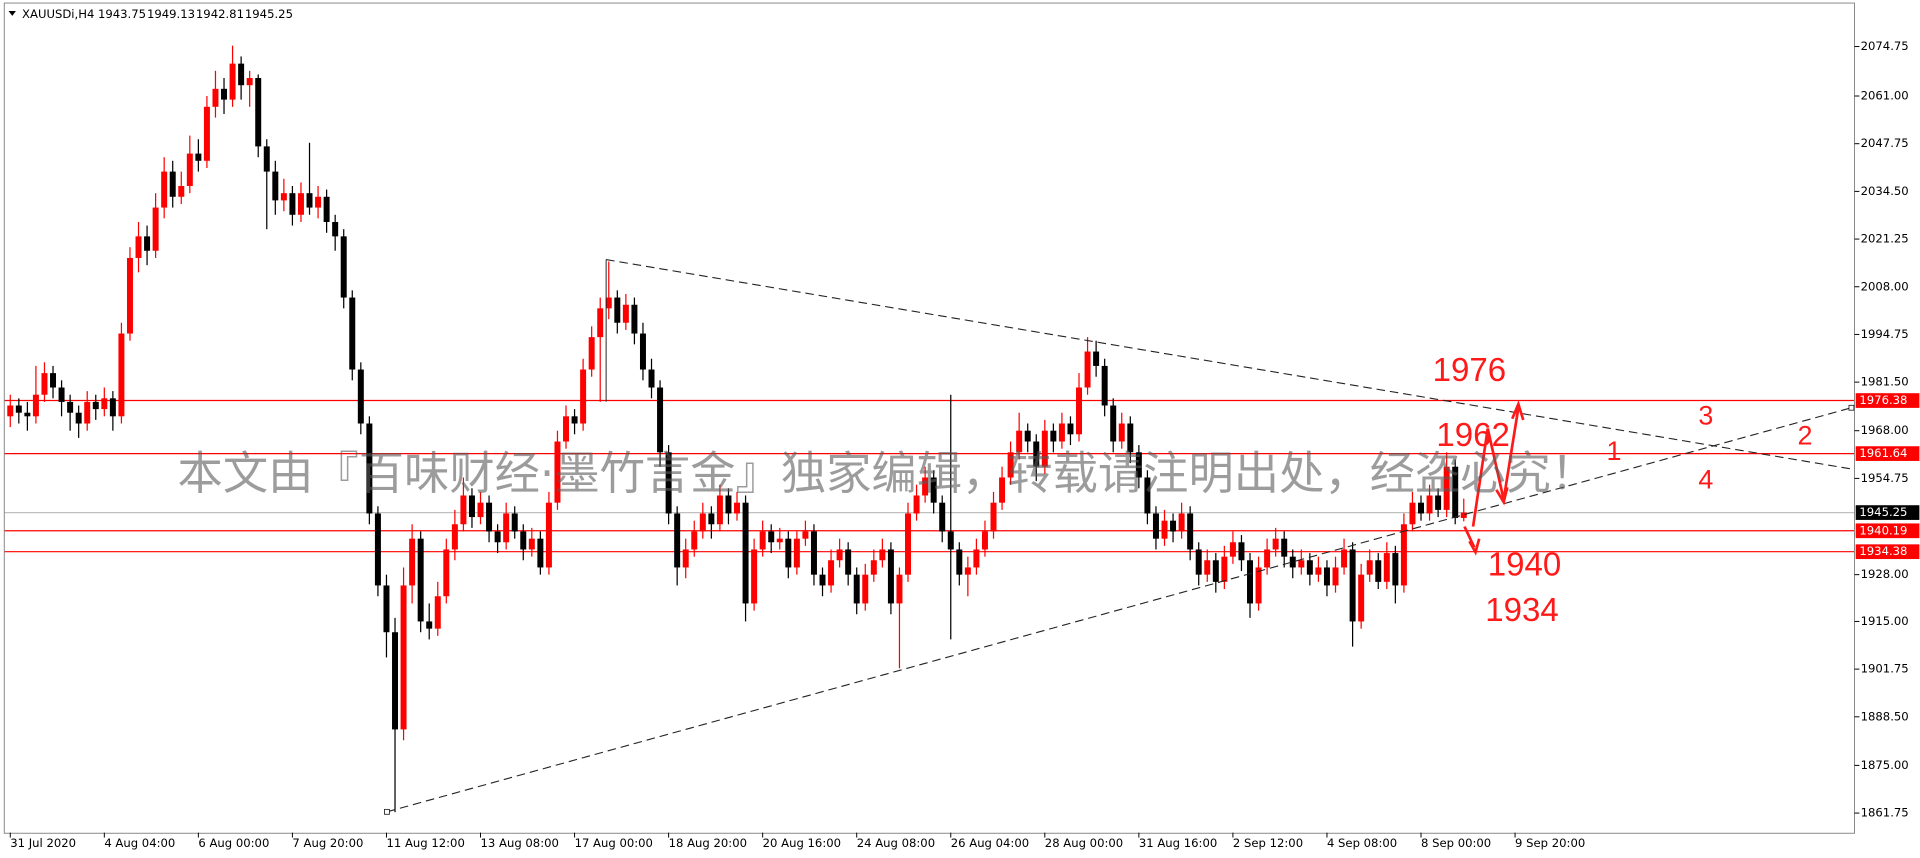 The height and width of the screenshot is (858, 1920). I want to click on annotation: 1976, so click(1470, 370).